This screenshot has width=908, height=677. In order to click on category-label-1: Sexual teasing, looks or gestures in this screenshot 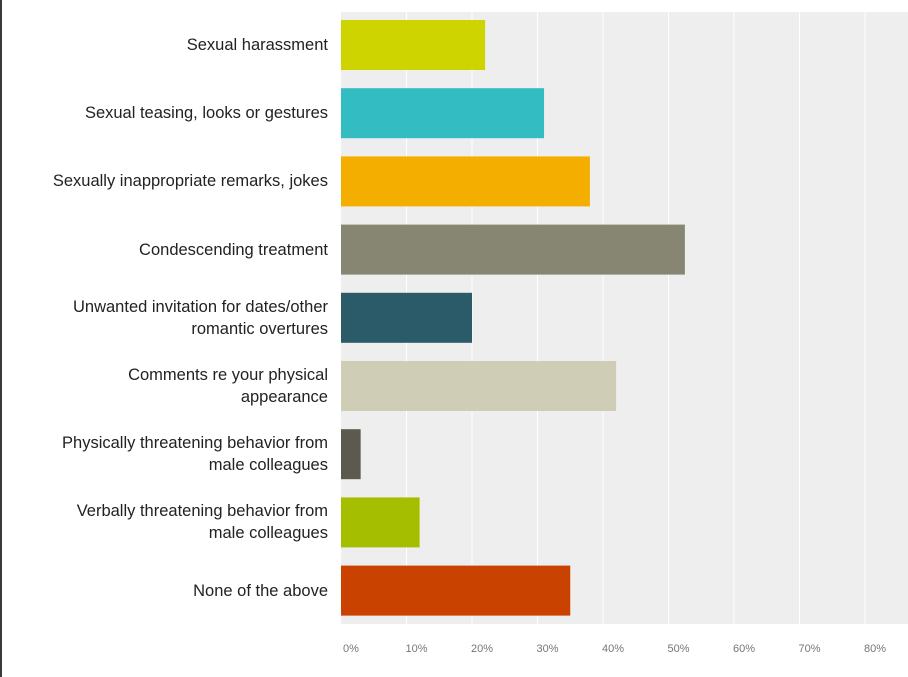, I will do `click(206, 113)`.